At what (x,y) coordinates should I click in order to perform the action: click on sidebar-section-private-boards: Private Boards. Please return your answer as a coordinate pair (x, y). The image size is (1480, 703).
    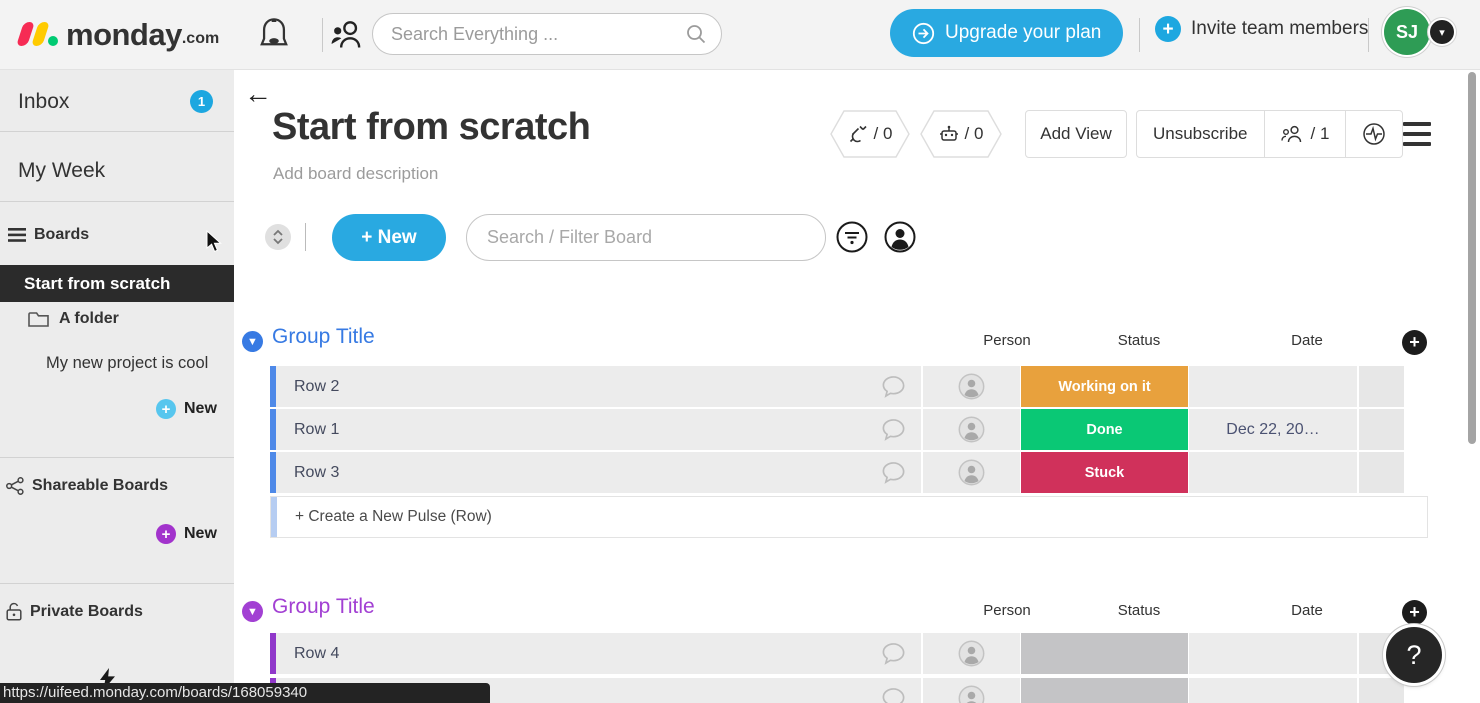
    Looking at the image, I should click on (74, 611).